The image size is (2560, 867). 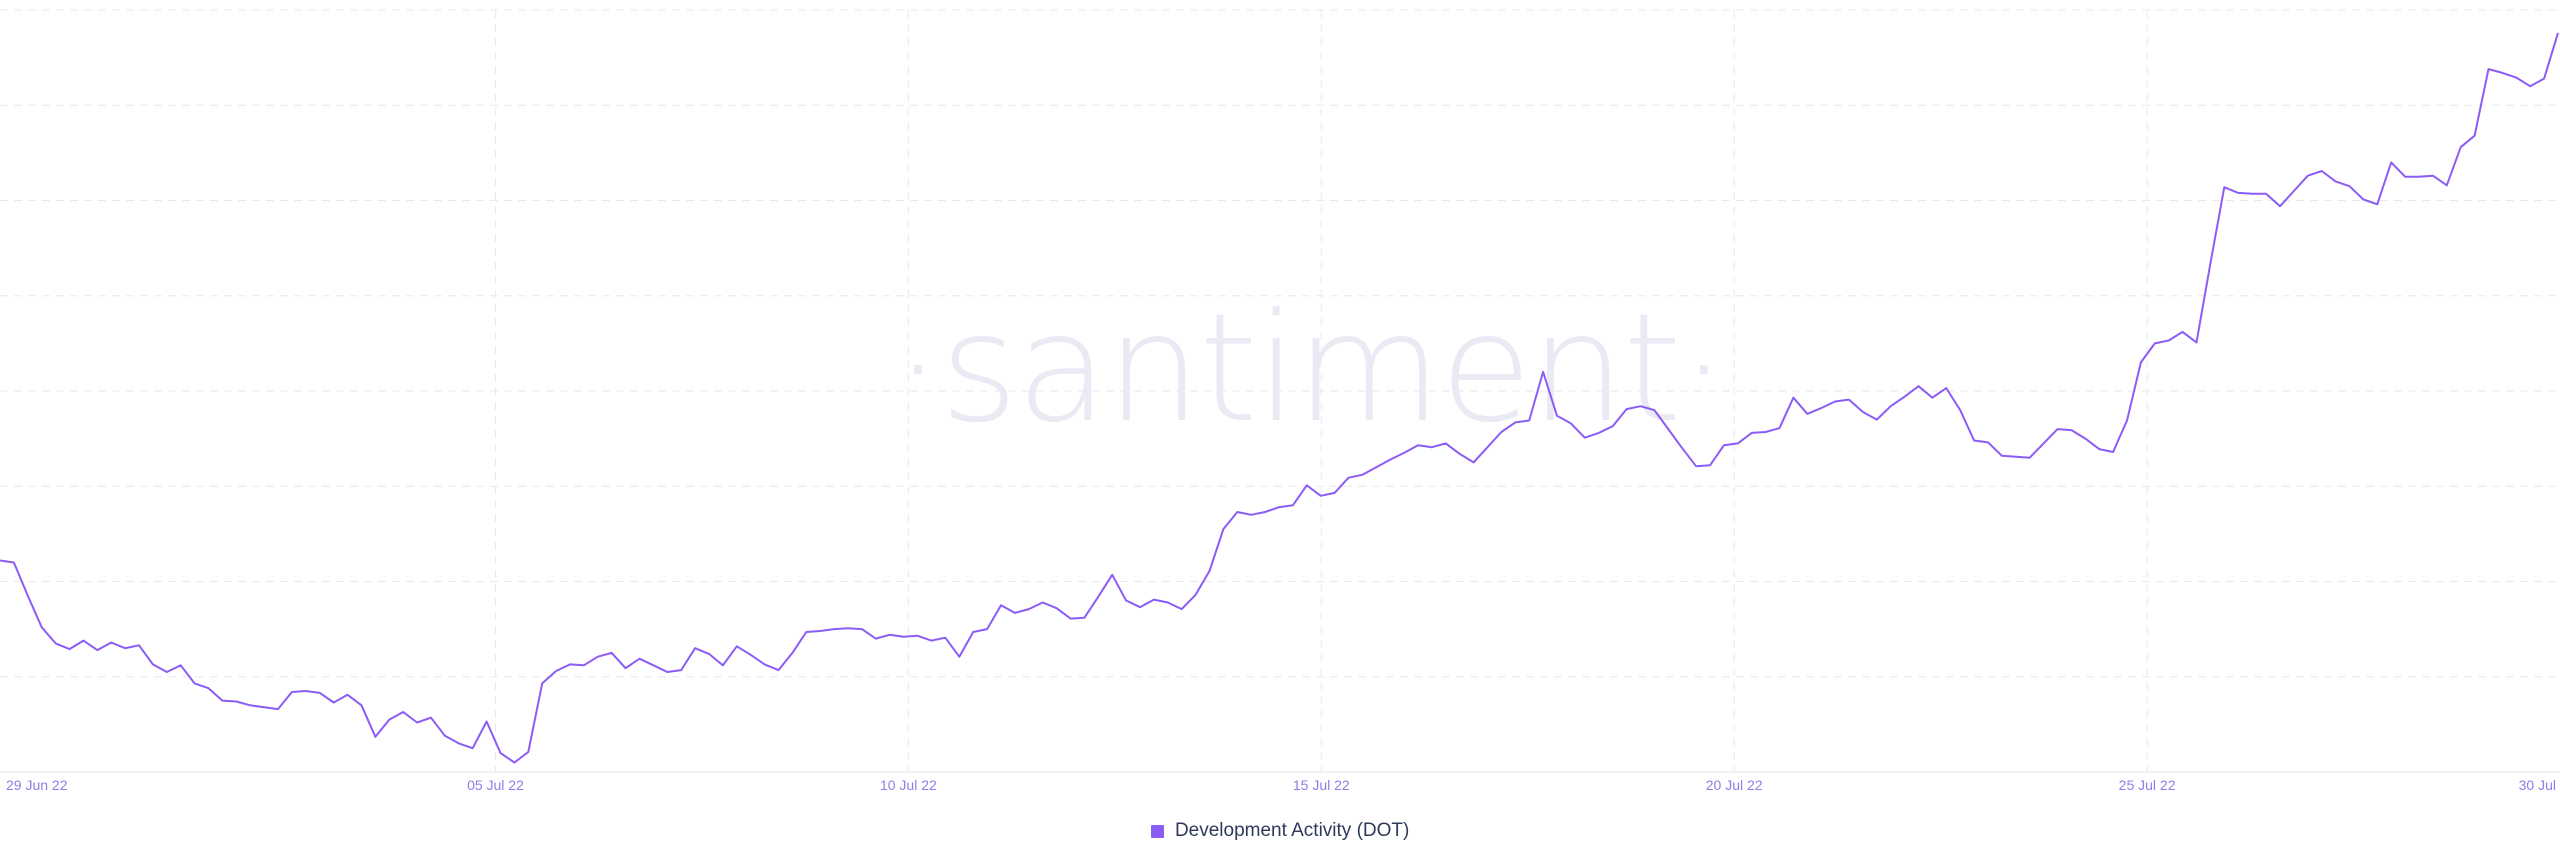 I want to click on legend-label-development-activity: Development Activity (DOT), so click(x=1292, y=830).